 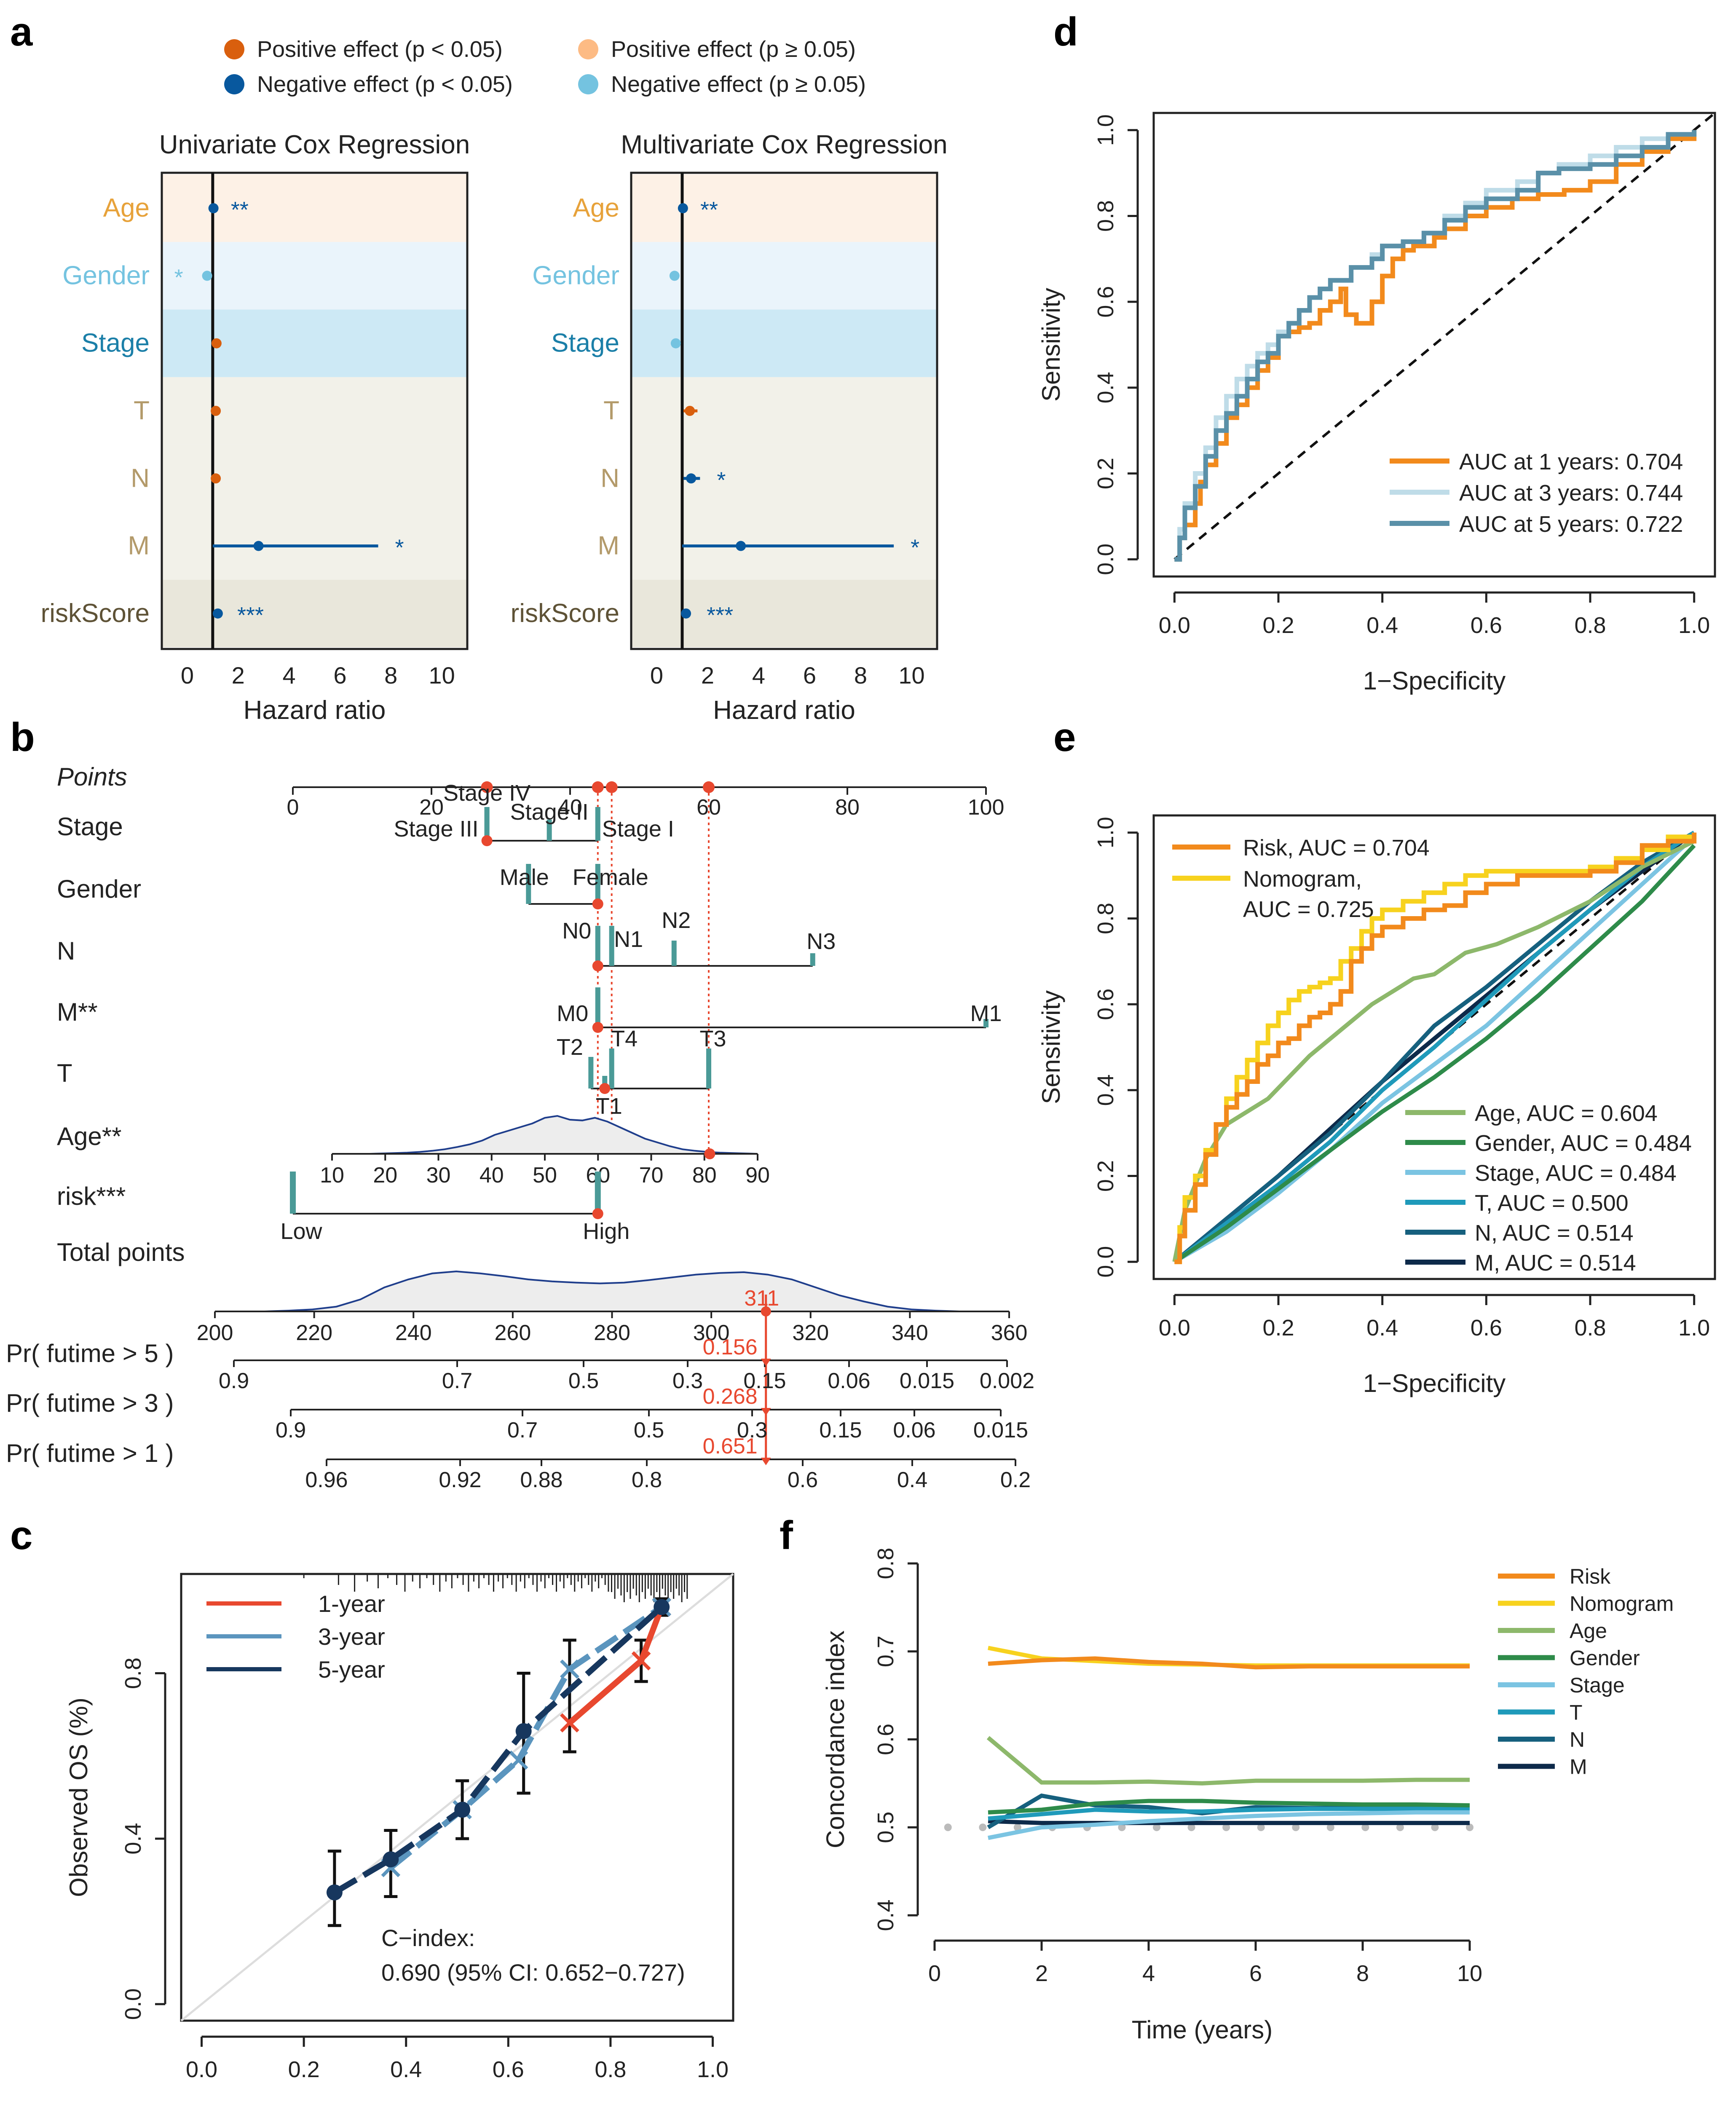 I want to click on m-level-label: M0, so click(x=572, y=1013).